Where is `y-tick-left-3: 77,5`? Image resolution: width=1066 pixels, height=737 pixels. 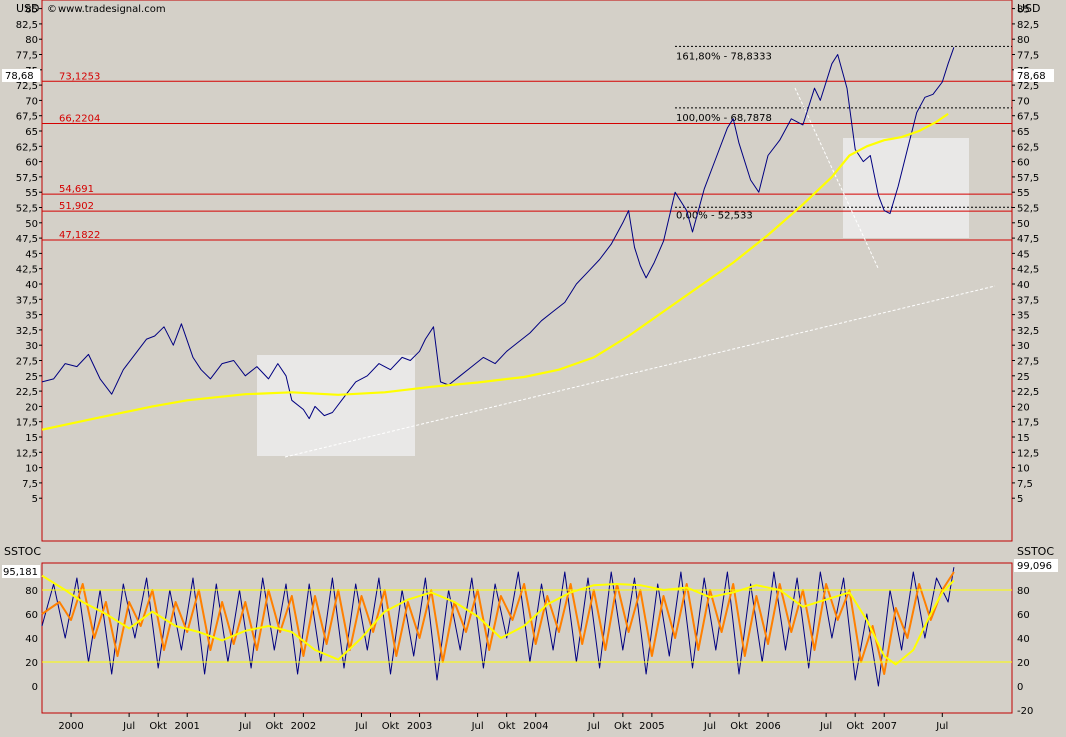
y-tick-left-3: 77,5 is located at coordinates (27, 56).